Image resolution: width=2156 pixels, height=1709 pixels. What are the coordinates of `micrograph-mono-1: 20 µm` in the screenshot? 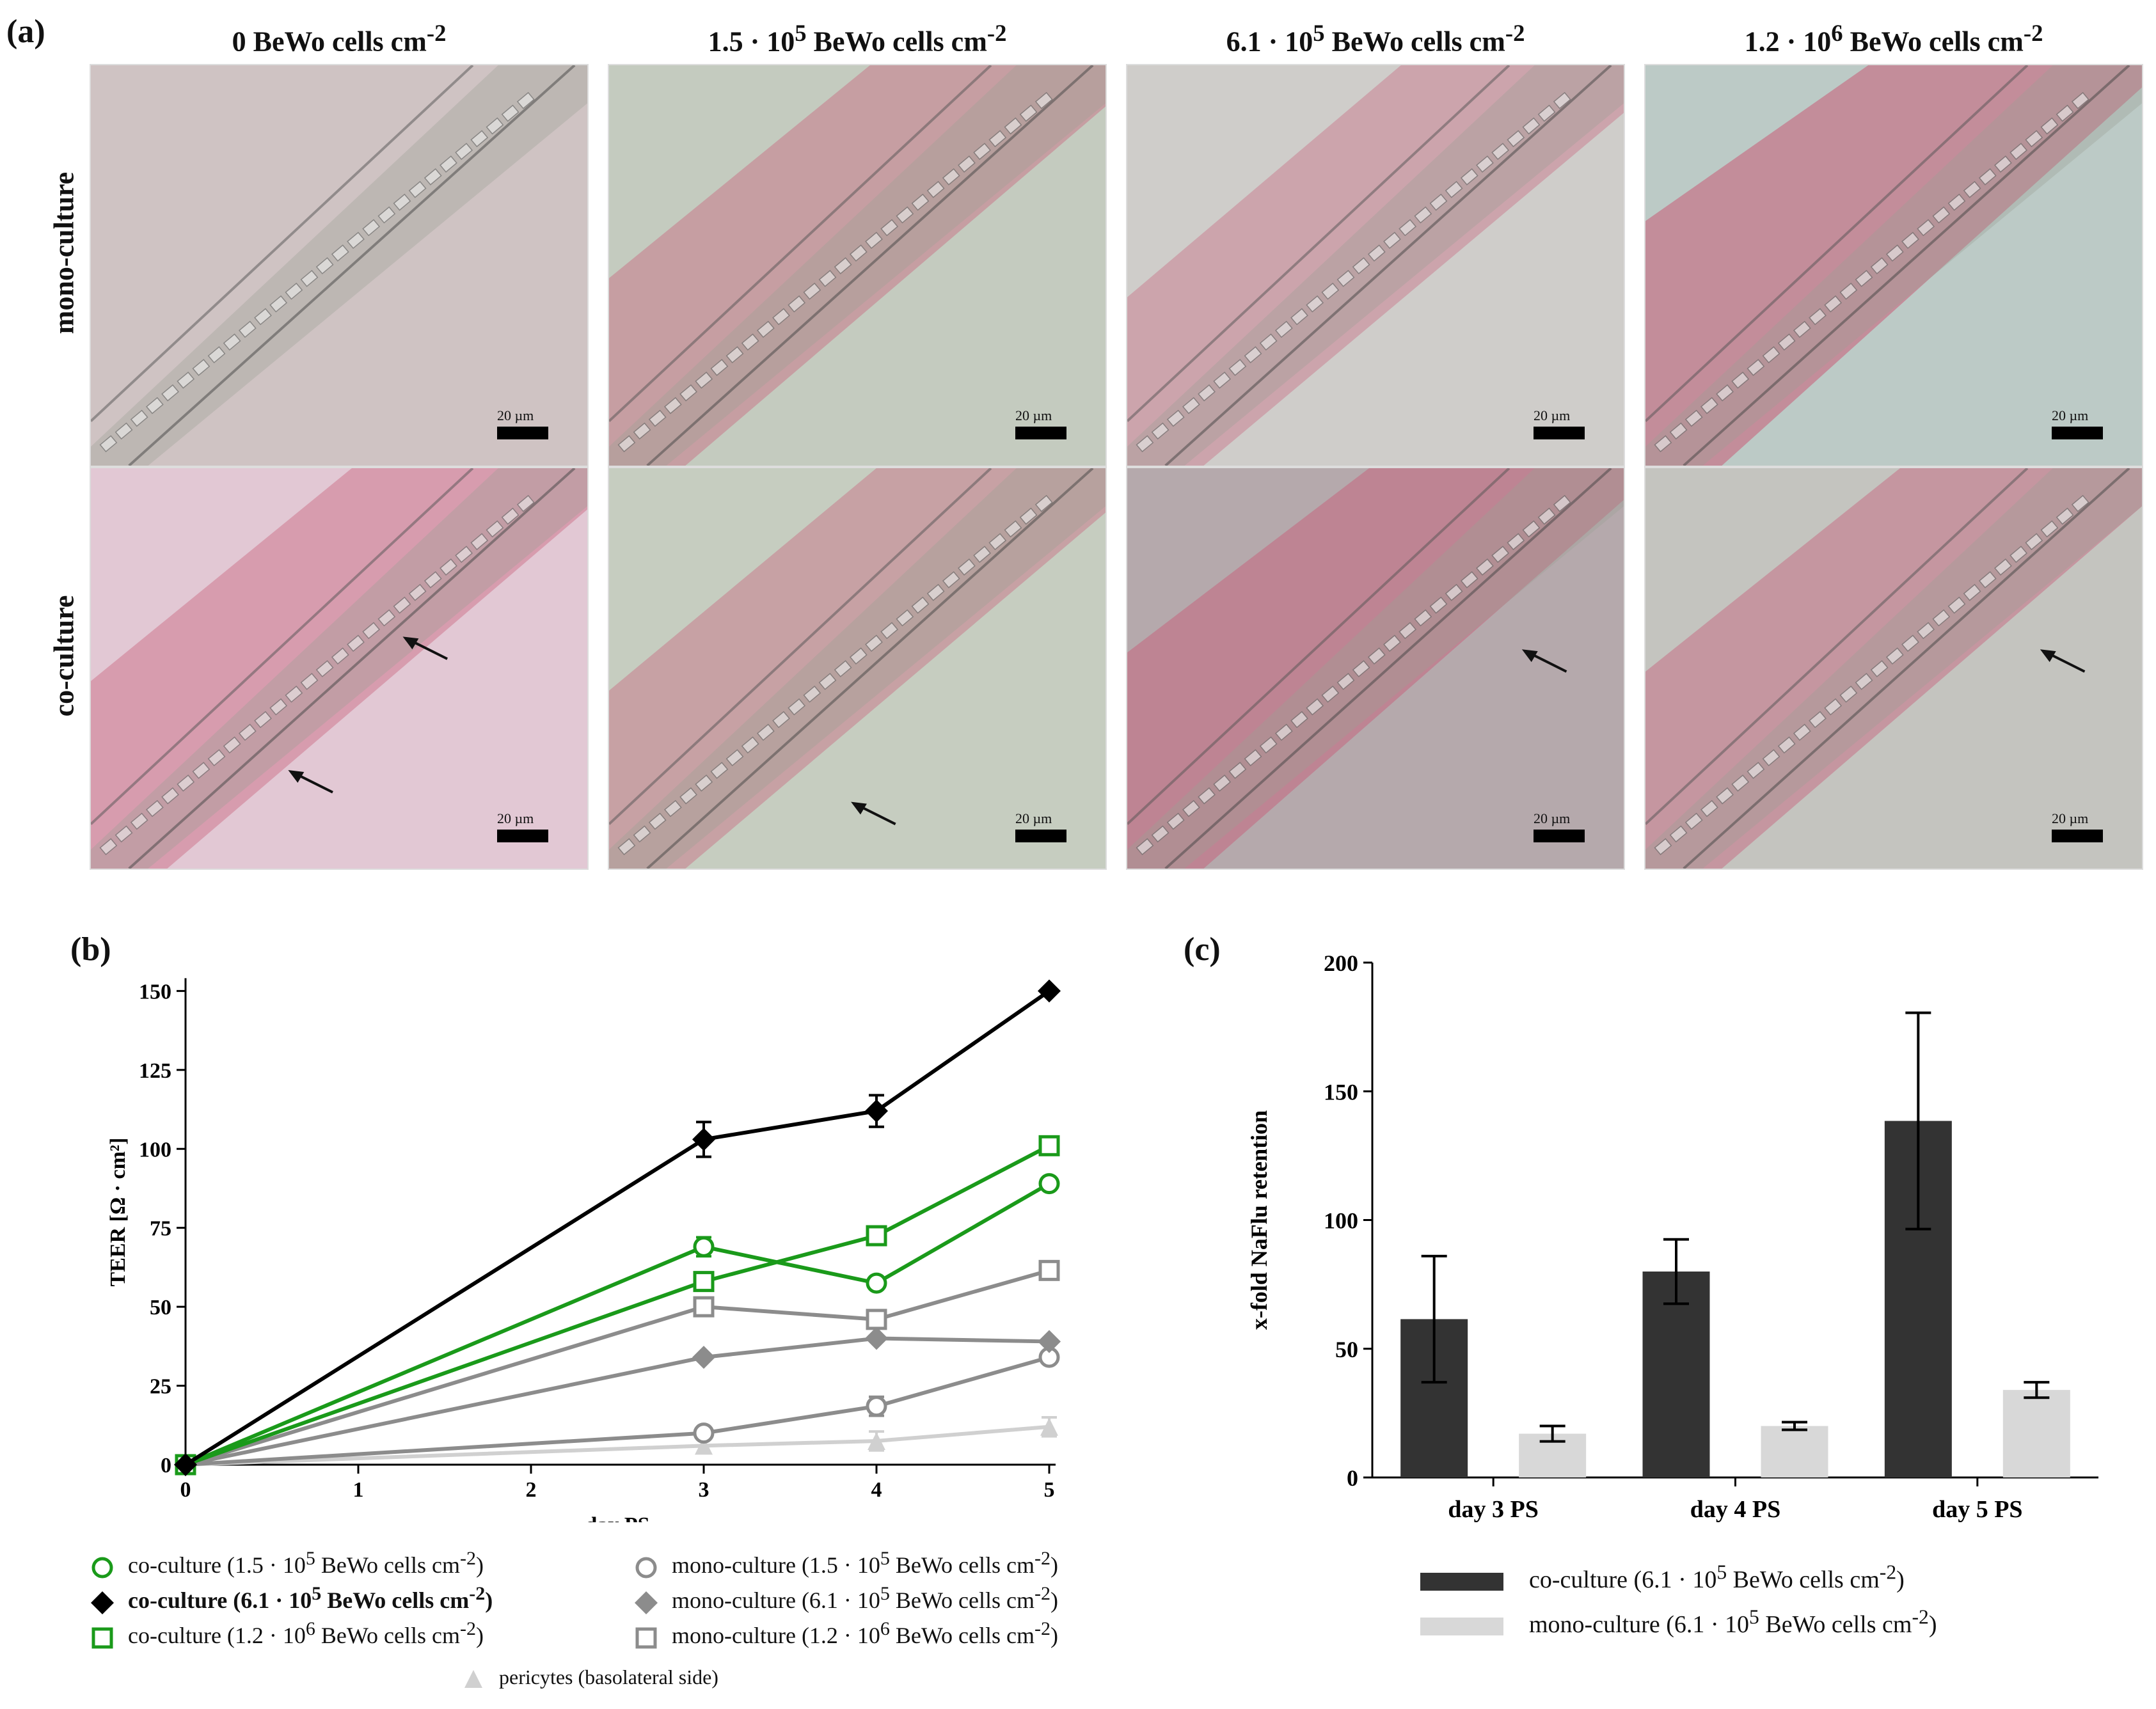 It's located at (857, 265).